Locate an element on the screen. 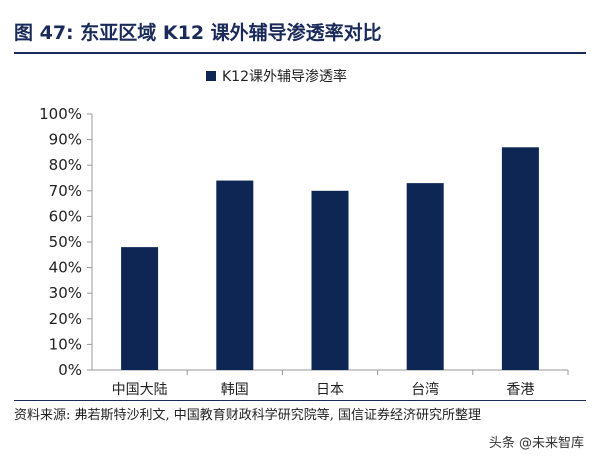 This screenshot has width=596, height=462. chart-legend: K12课外辅导渗透率 is located at coordinates (276, 76).